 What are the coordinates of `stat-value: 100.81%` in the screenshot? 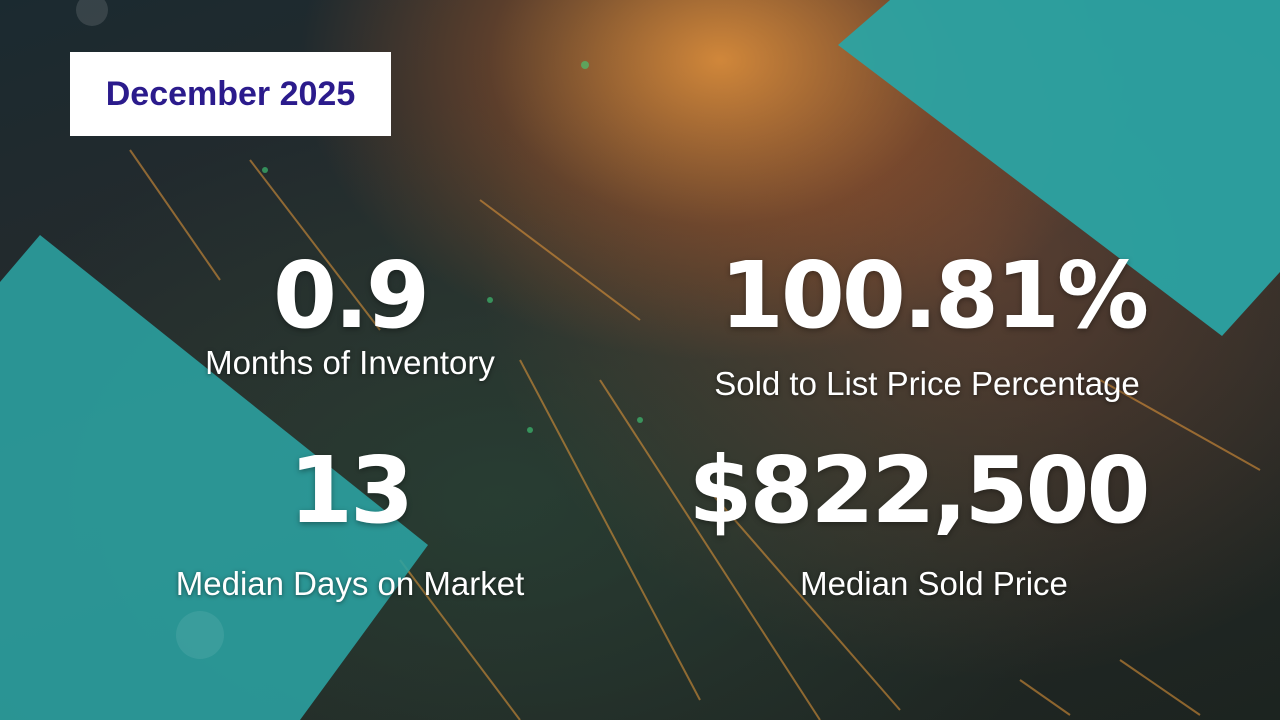 It's located at (934, 295).